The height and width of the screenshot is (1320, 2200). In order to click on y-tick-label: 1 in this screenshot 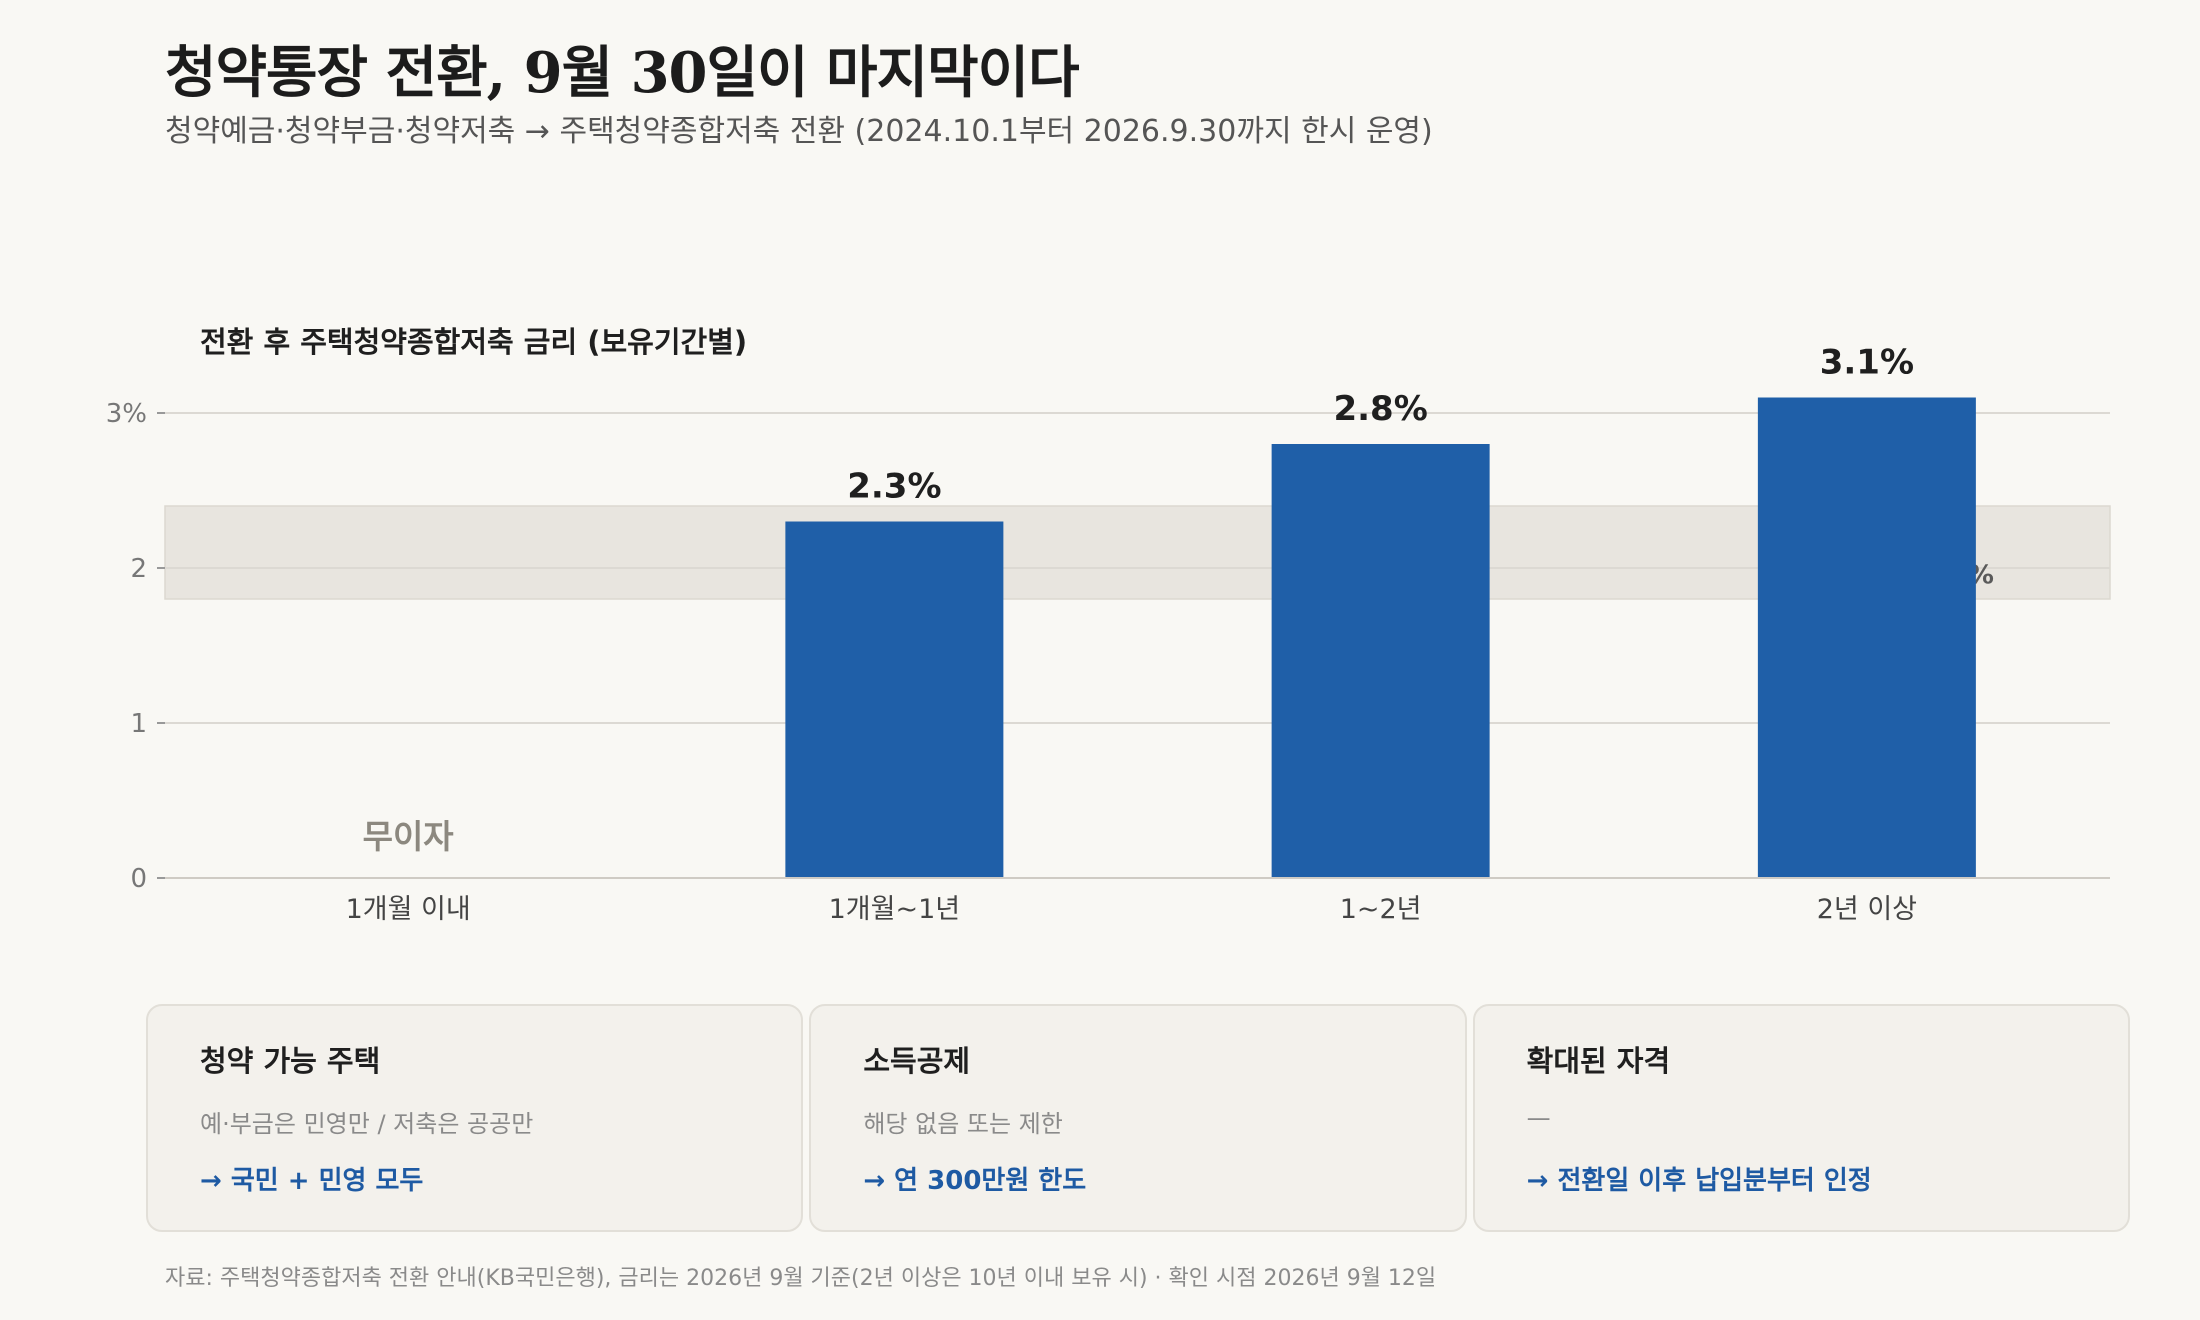, I will do `click(138, 724)`.